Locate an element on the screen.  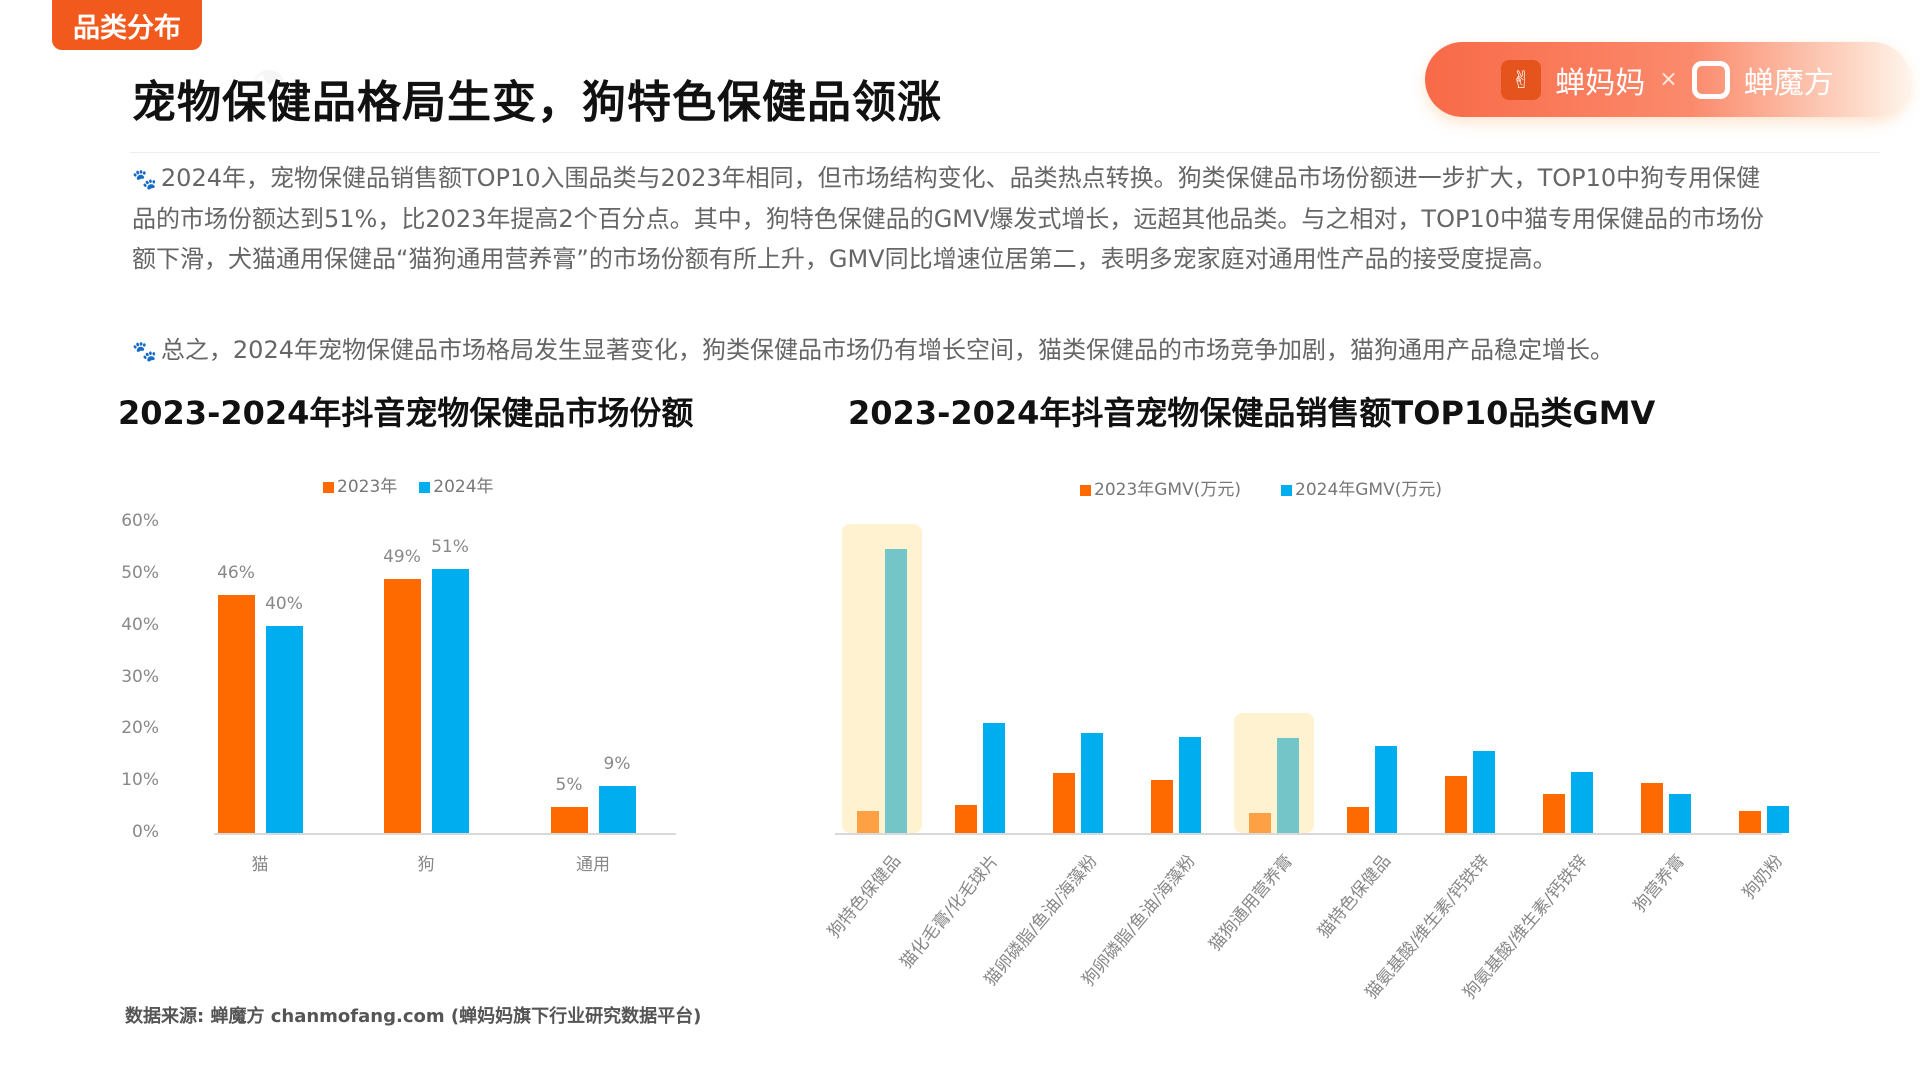
page-title: 宠物保健品格局生变，狗特色保健品领涨 is located at coordinates (537, 102).